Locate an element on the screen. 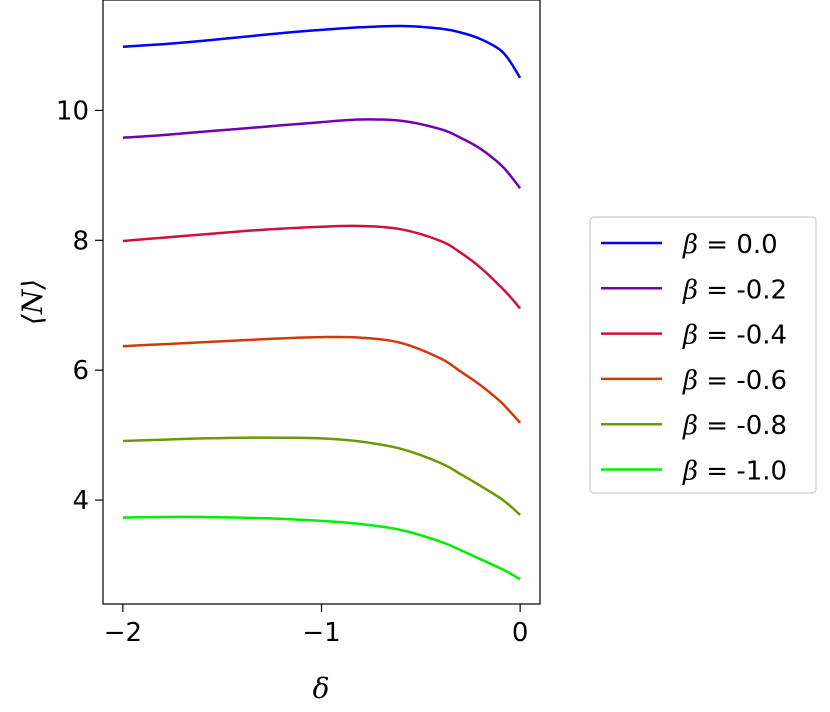 This screenshot has height=712, width=830. x-tick-label-0: −2 is located at coordinates (123, 633).